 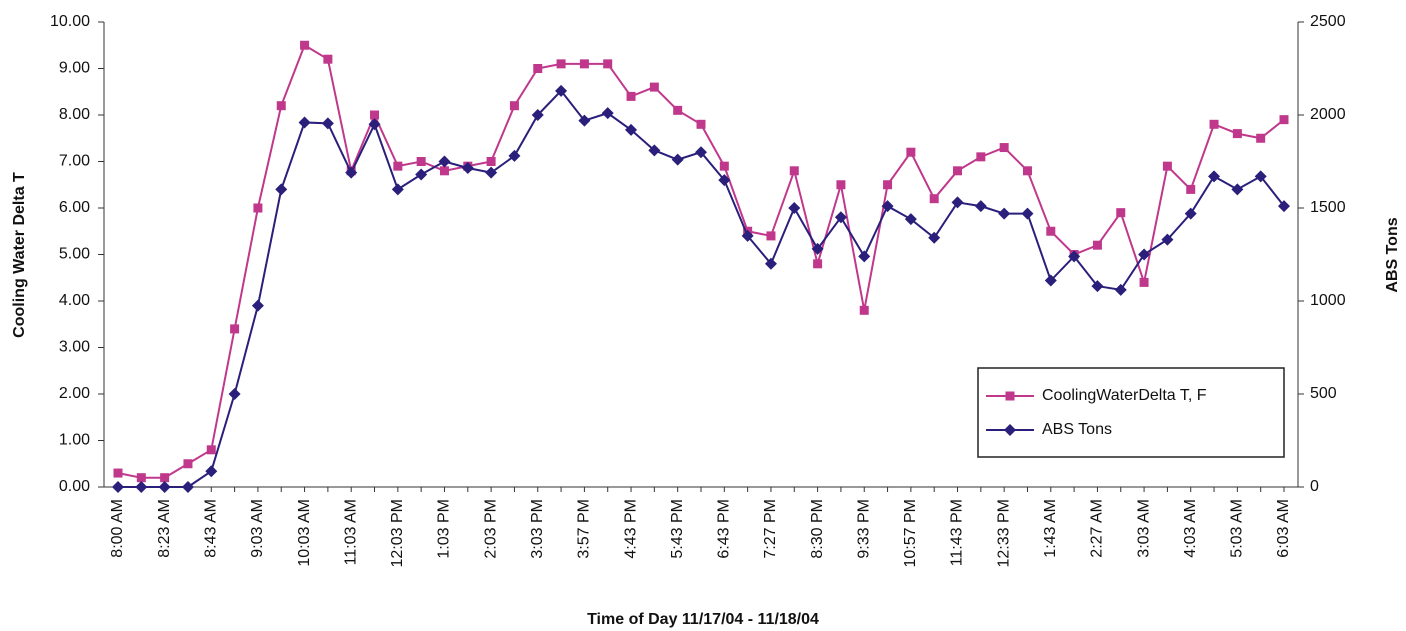 What do you see at coordinates (770, 529) in the screenshot?
I see `x-tick-label: 7:27 PM` at bounding box center [770, 529].